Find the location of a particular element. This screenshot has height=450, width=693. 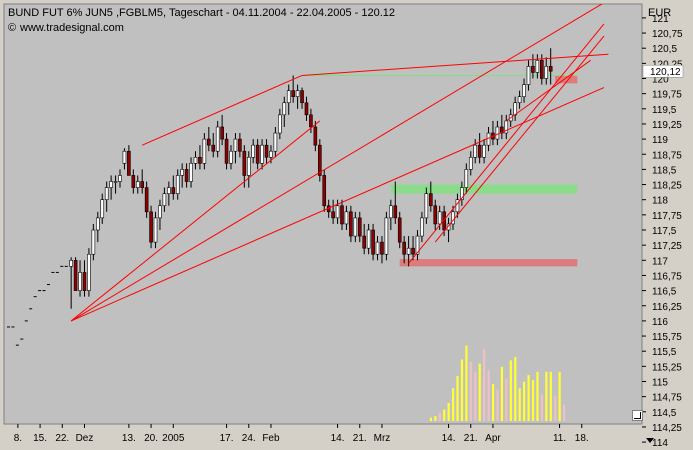

y-tick-label: 121 is located at coordinates (660, 19).